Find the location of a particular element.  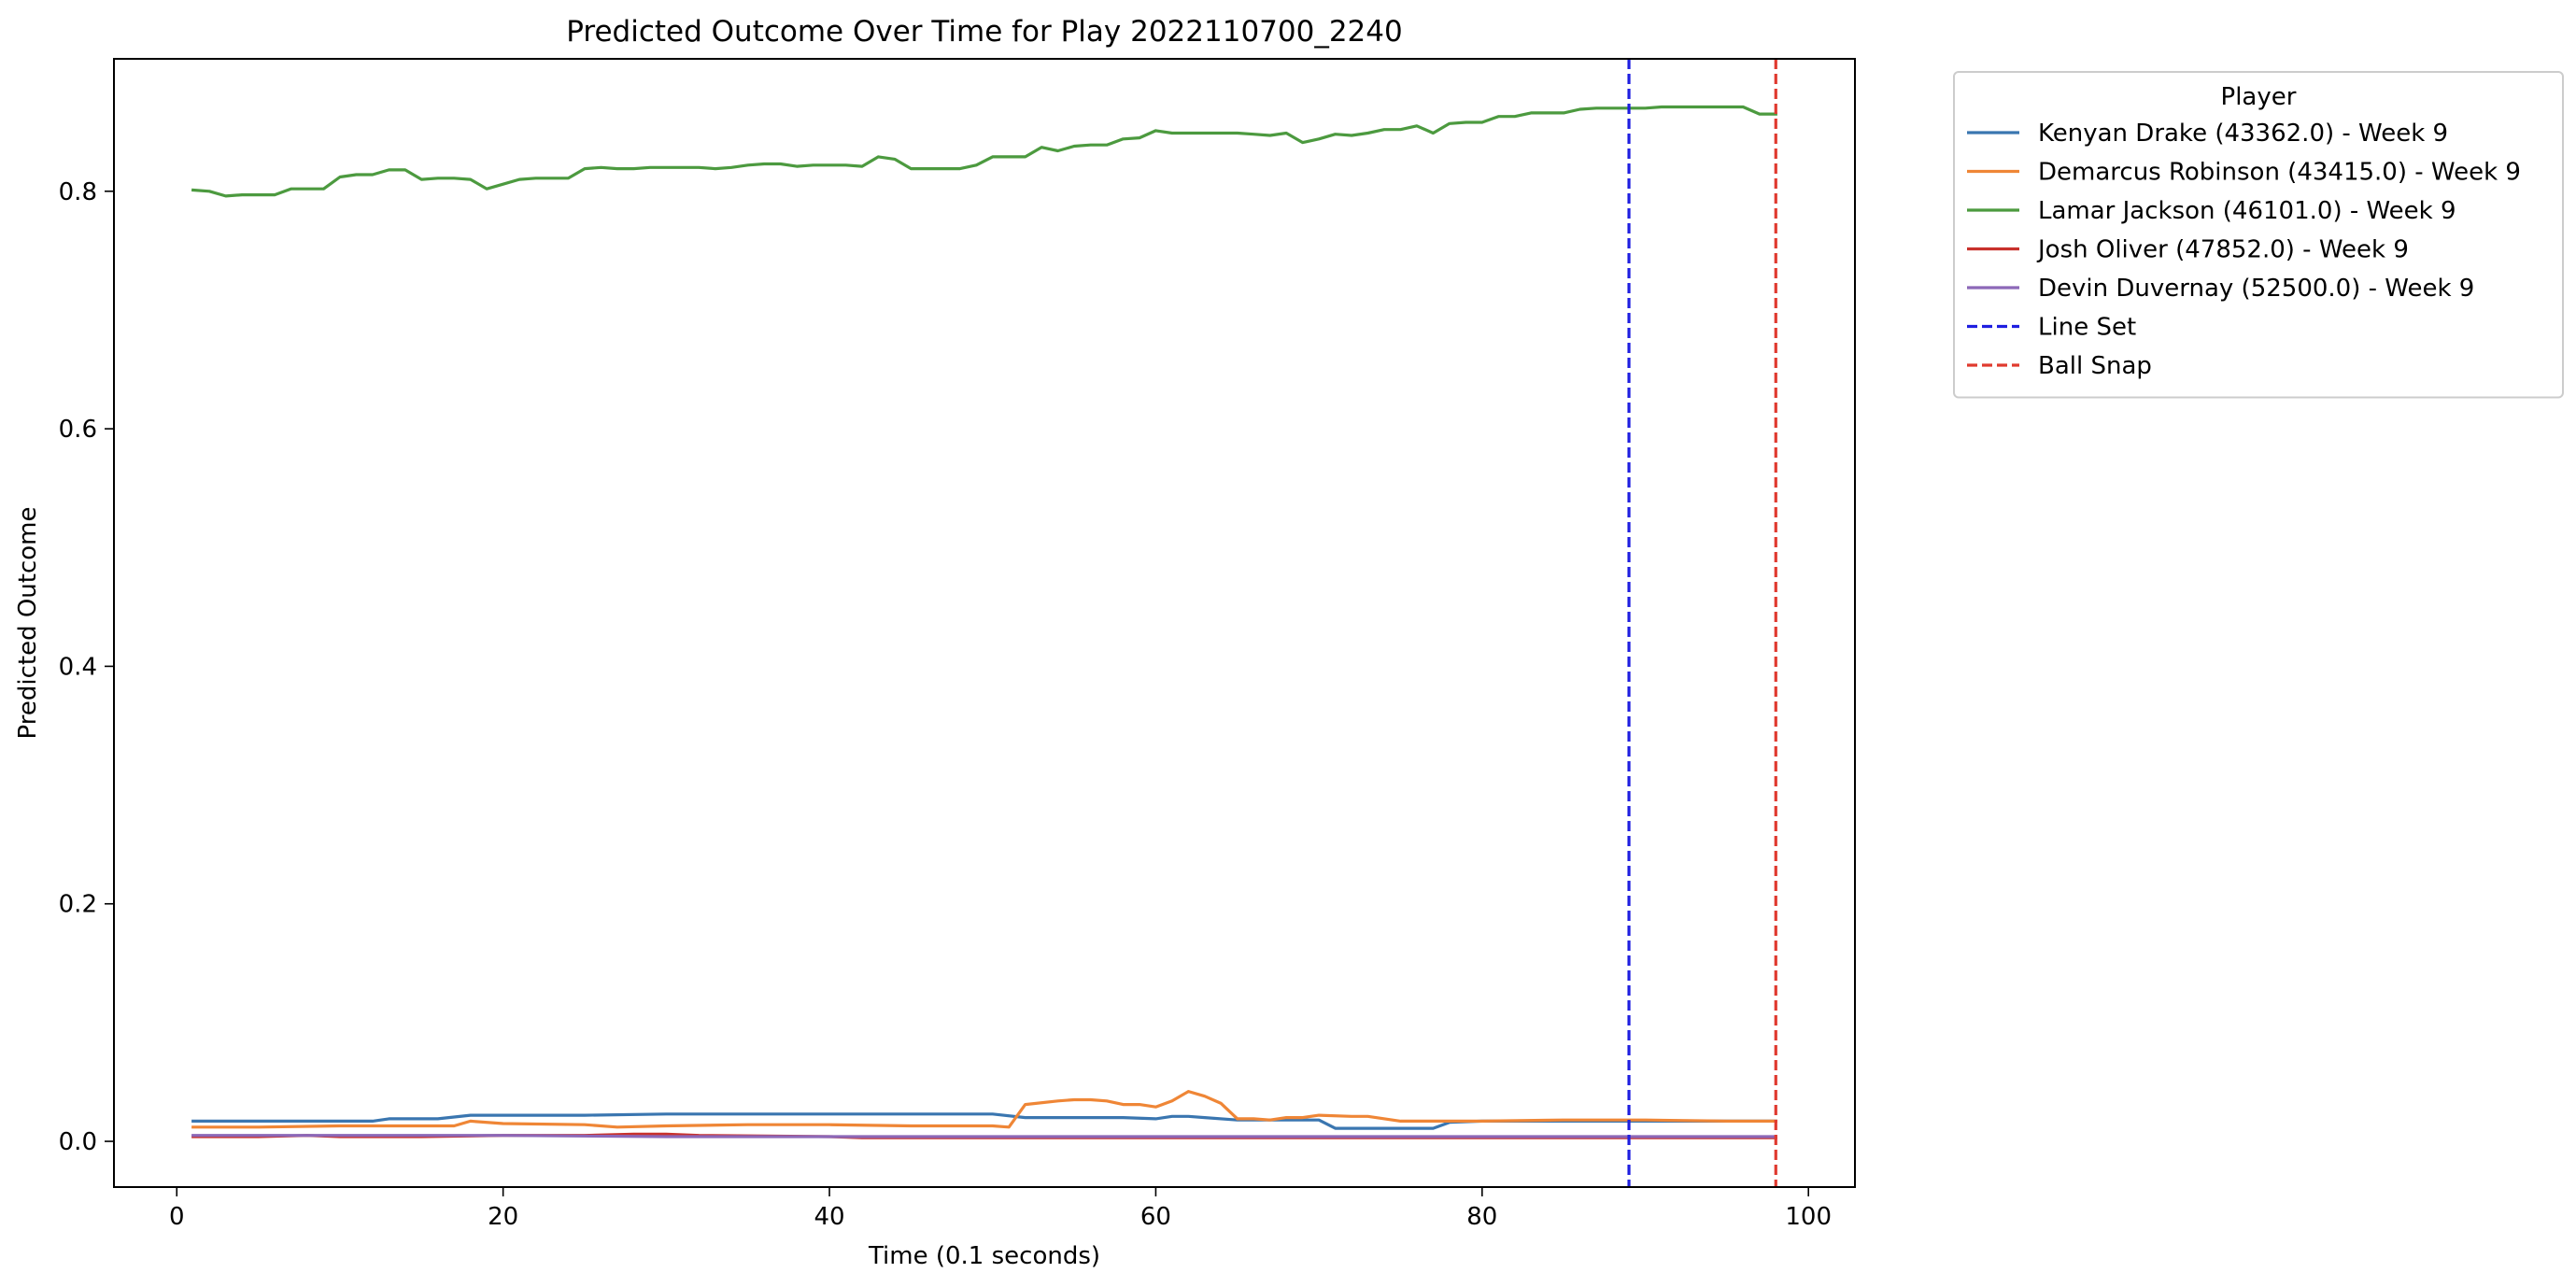

legend-label: Devin Duvernay (52500.0) - Week 9 is located at coordinates (2256, 289).